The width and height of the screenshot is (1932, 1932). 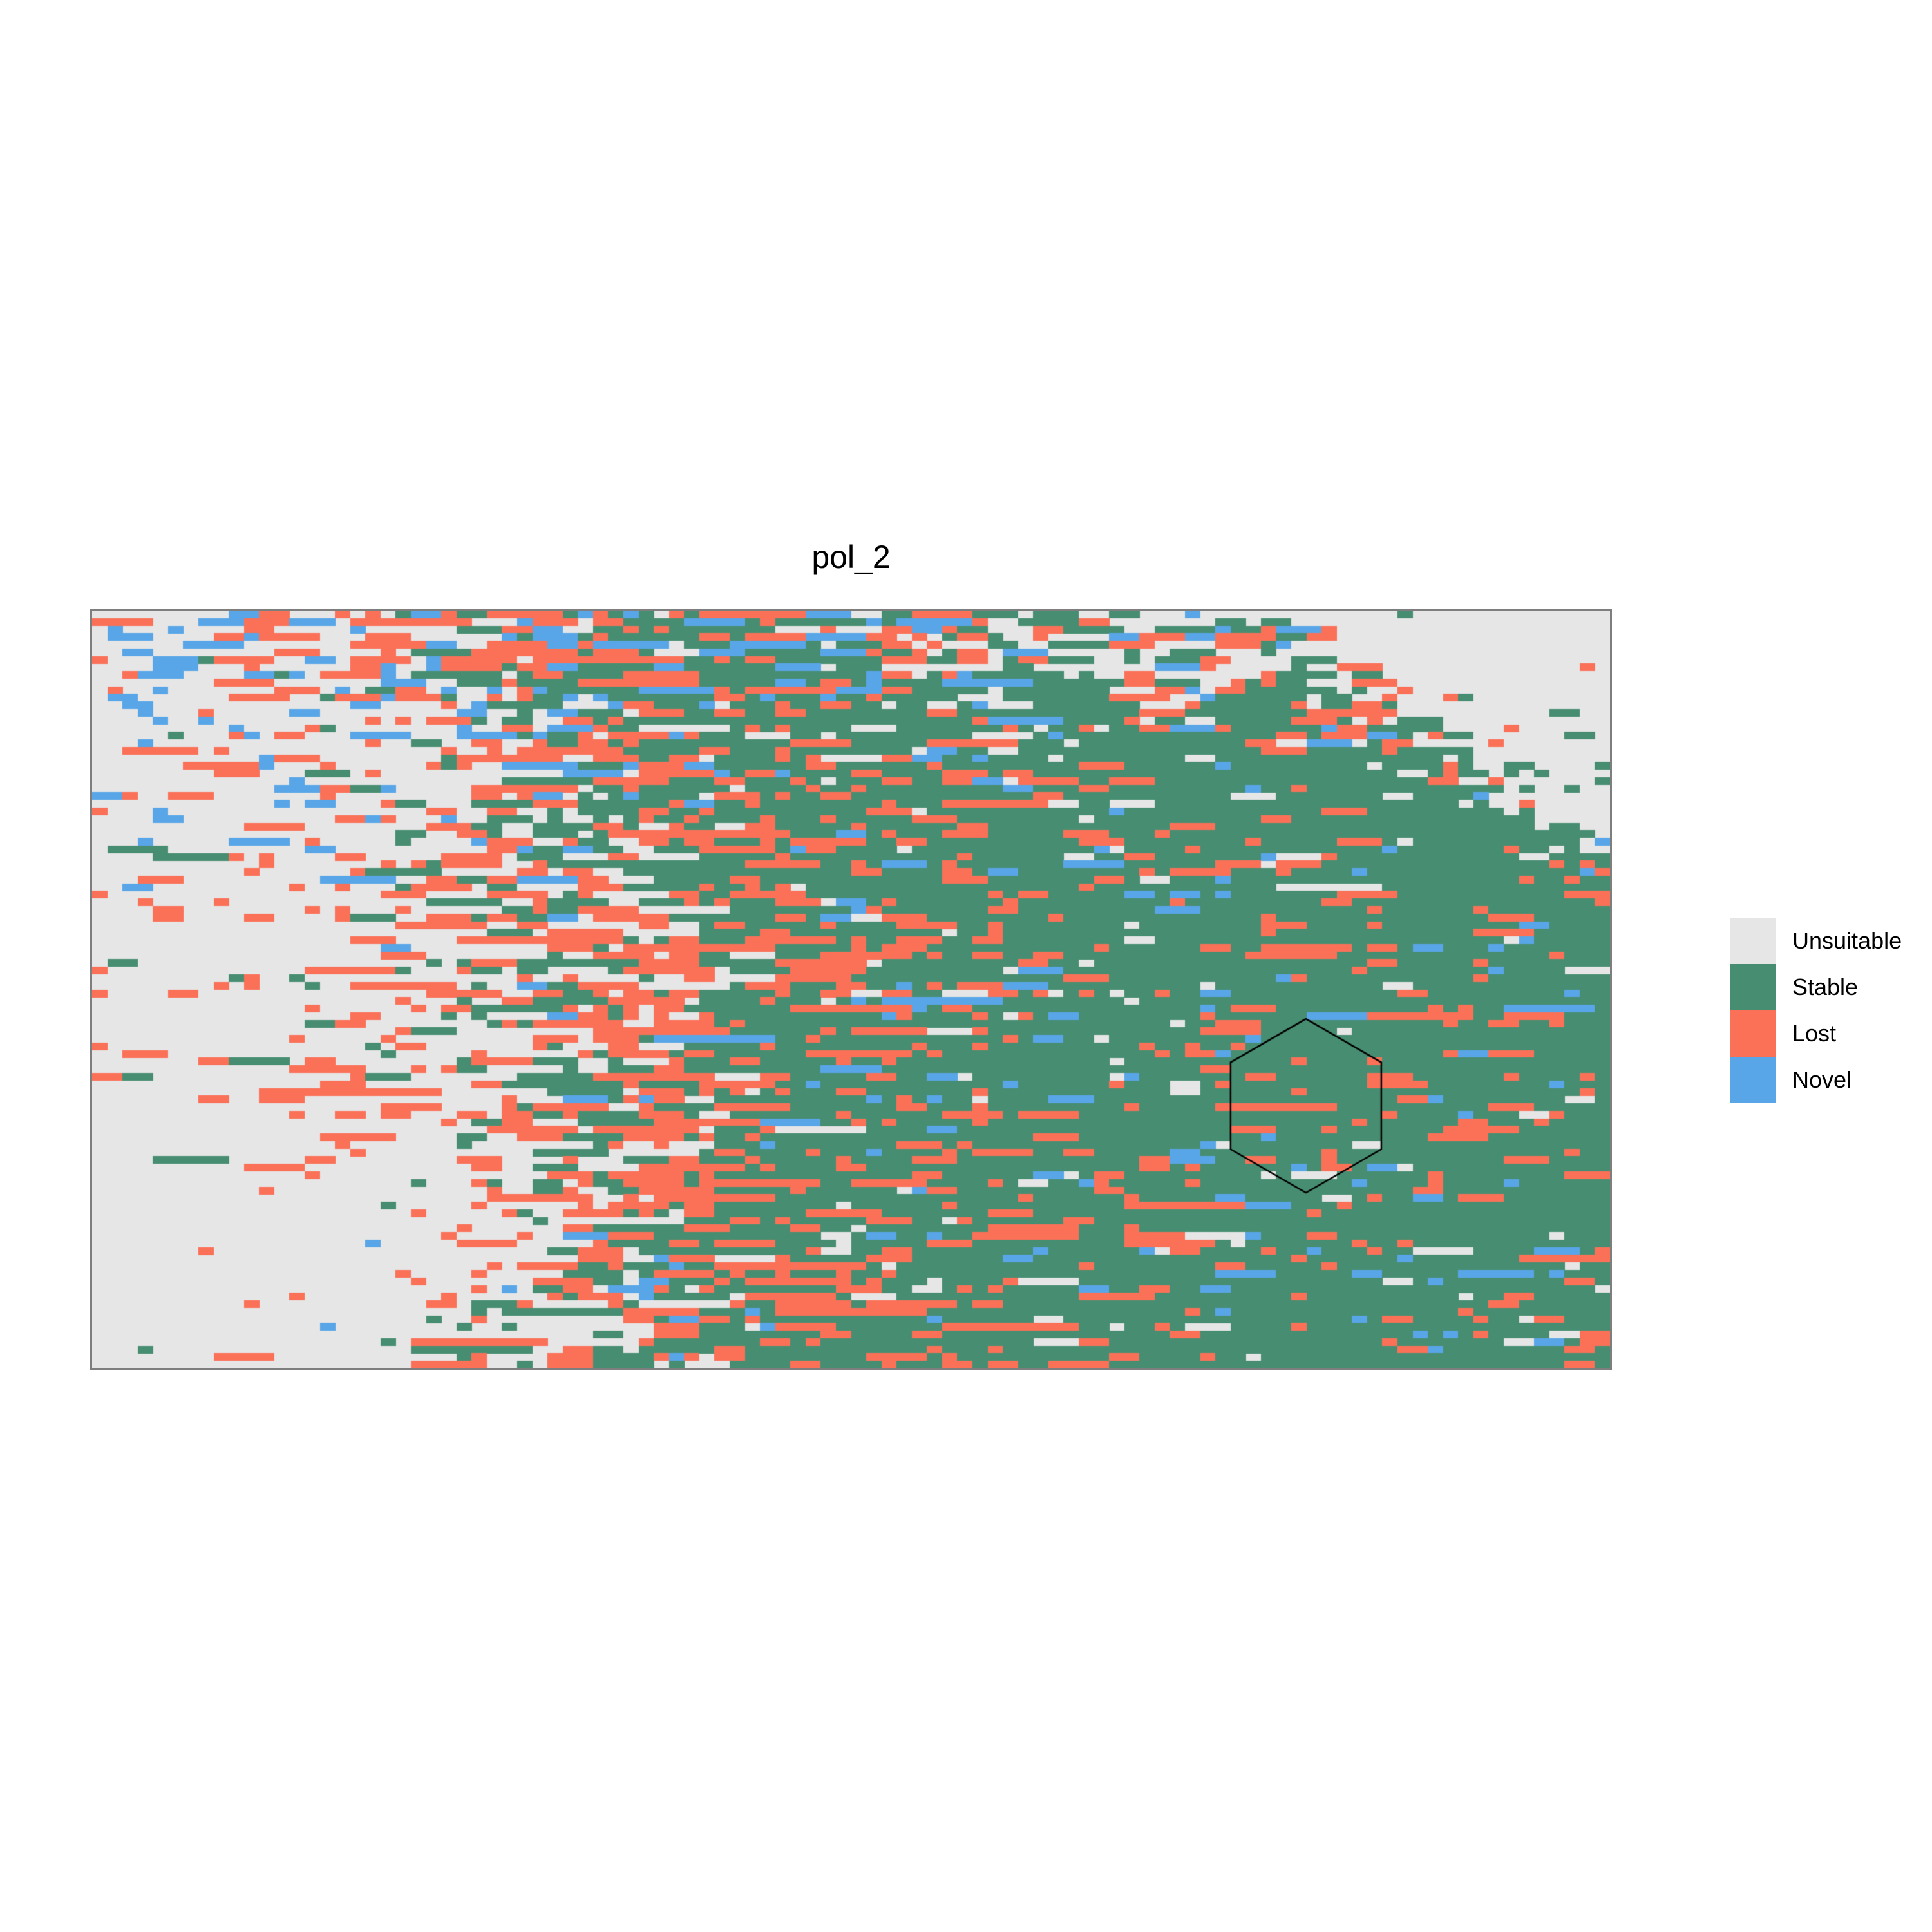 I want to click on legend-item-stable: Stable, so click(x=1816, y=987).